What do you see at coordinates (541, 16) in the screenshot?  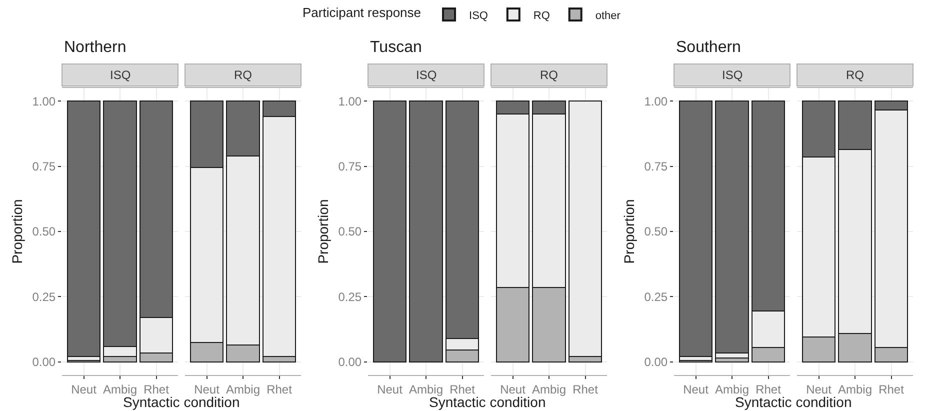 I see `legend-label: RQ` at bounding box center [541, 16].